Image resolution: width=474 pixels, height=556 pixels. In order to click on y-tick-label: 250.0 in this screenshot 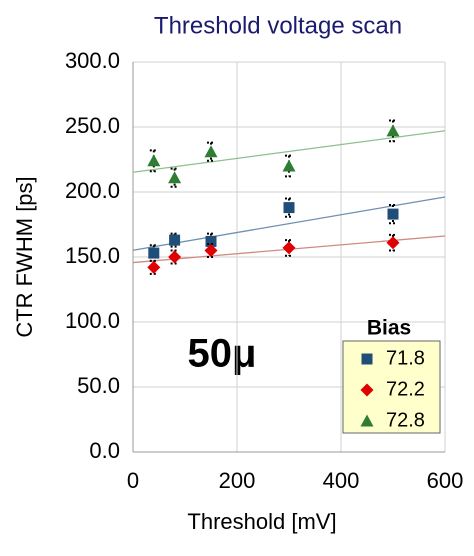, I will do `click(92, 125)`.